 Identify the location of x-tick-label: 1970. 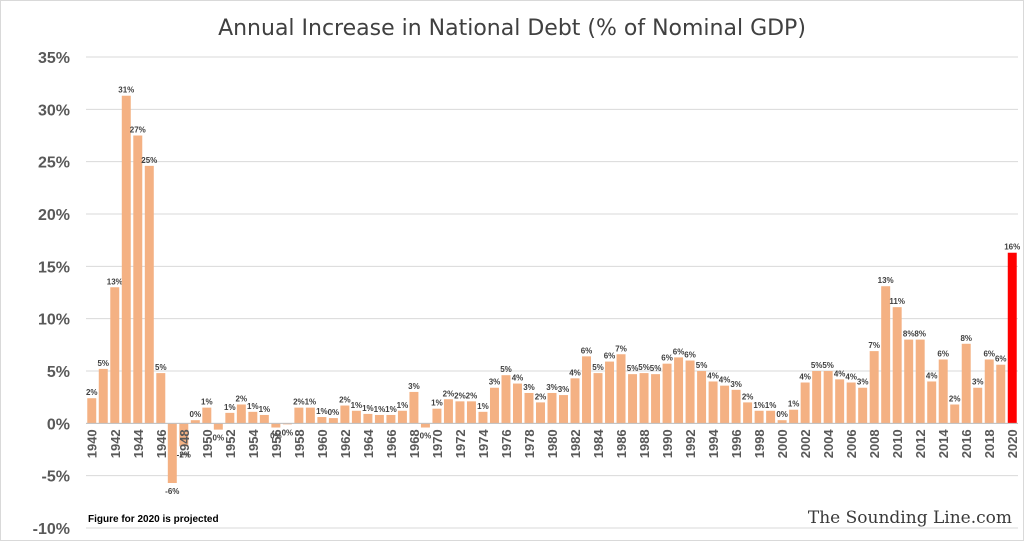
(437, 443).